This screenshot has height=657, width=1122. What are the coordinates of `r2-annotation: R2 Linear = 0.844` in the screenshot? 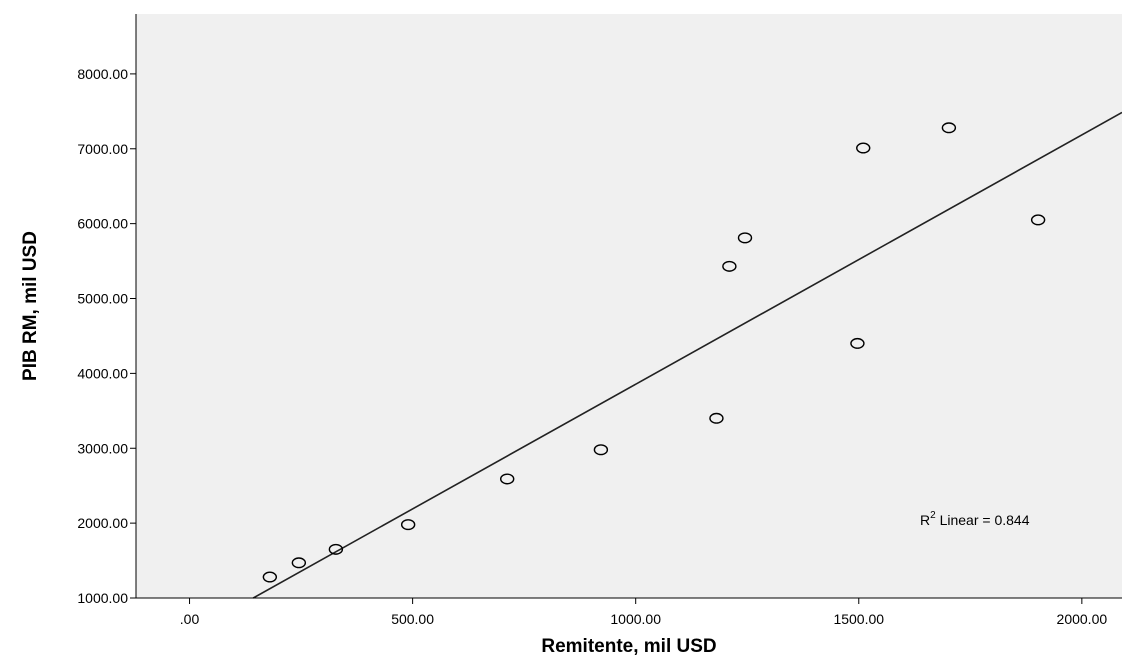 It's located at (975, 519).